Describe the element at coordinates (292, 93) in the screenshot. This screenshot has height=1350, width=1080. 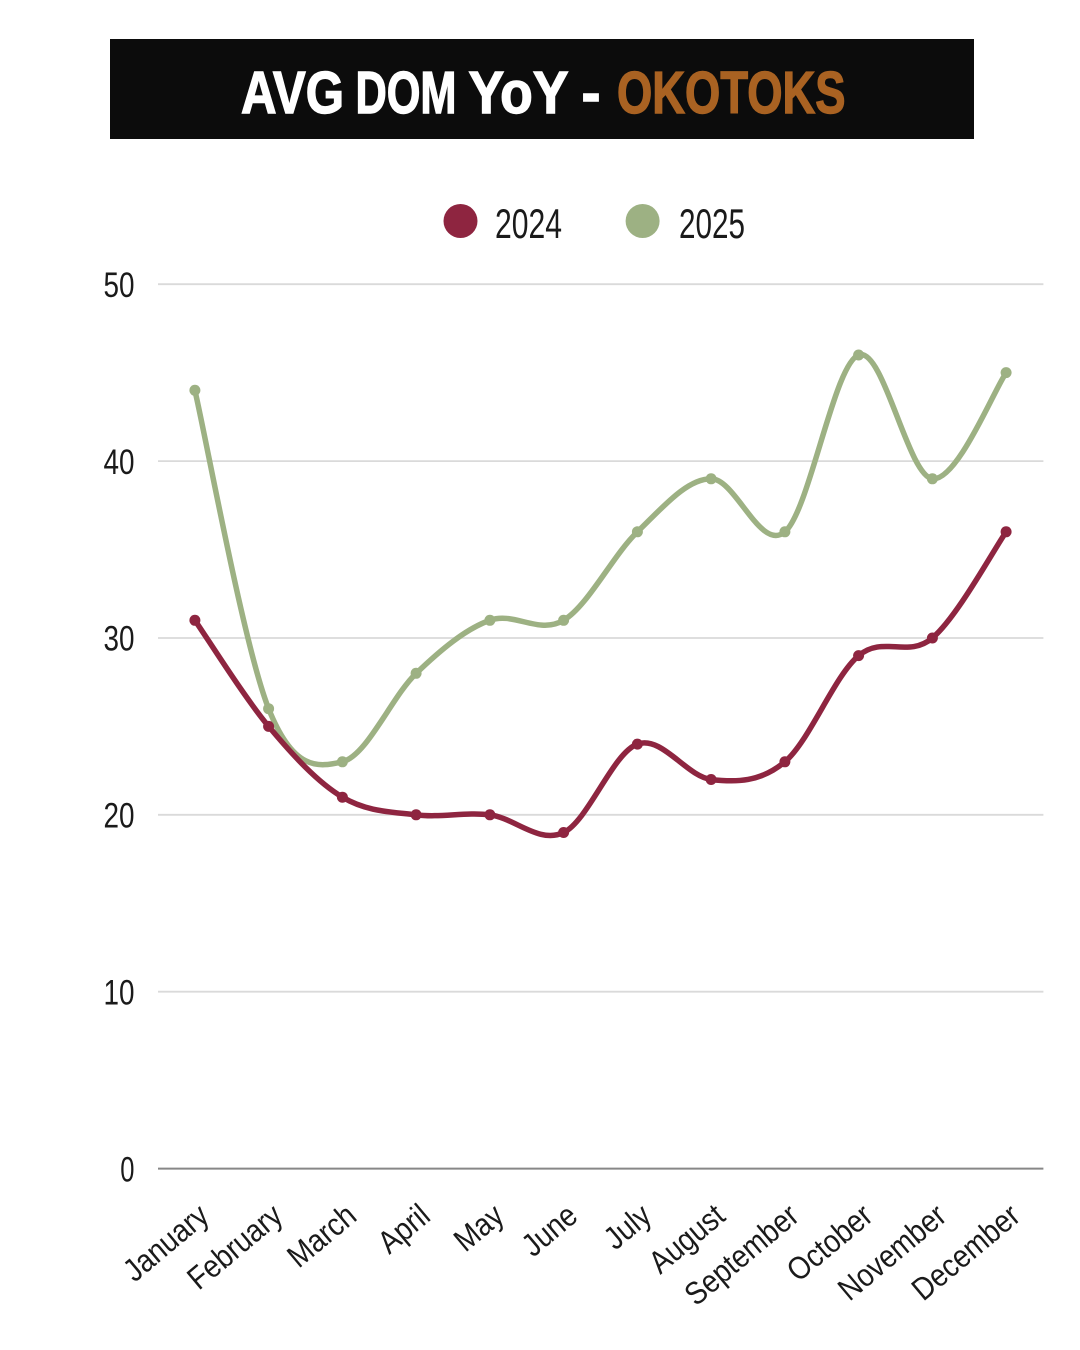
I see `svg-text: AVG` at that location.